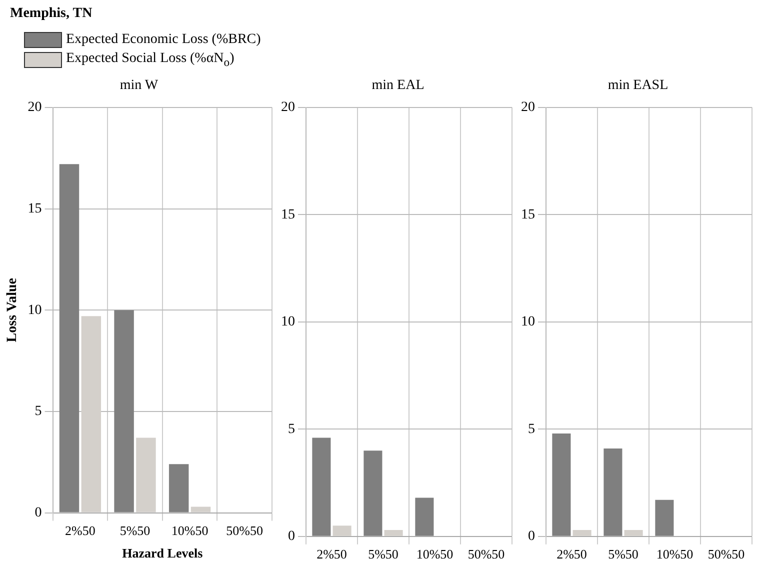 This screenshot has height=588, width=762. What do you see at coordinates (12, 310) in the screenshot?
I see `y-axis-title: Loss Value` at bounding box center [12, 310].